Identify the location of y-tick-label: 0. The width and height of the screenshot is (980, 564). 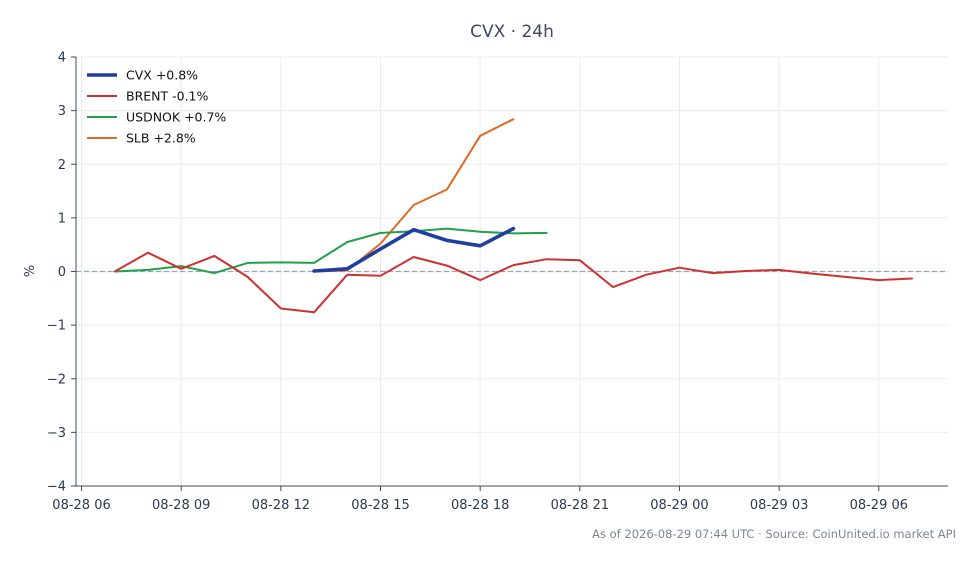
(62, 272).